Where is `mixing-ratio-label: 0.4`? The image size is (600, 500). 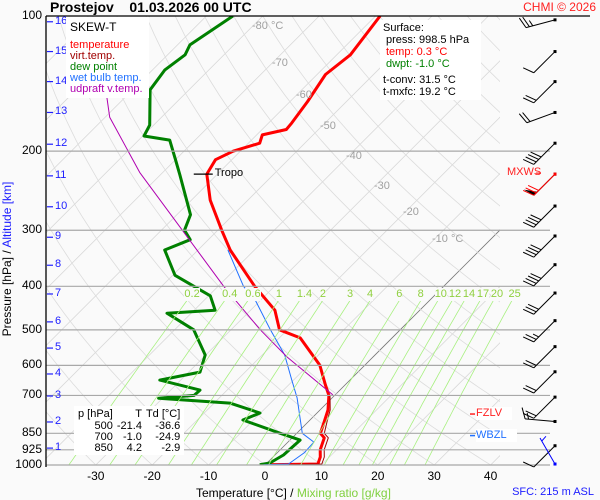 mixing-ratio-label: 0.4 is located at coordinates (230, 294).